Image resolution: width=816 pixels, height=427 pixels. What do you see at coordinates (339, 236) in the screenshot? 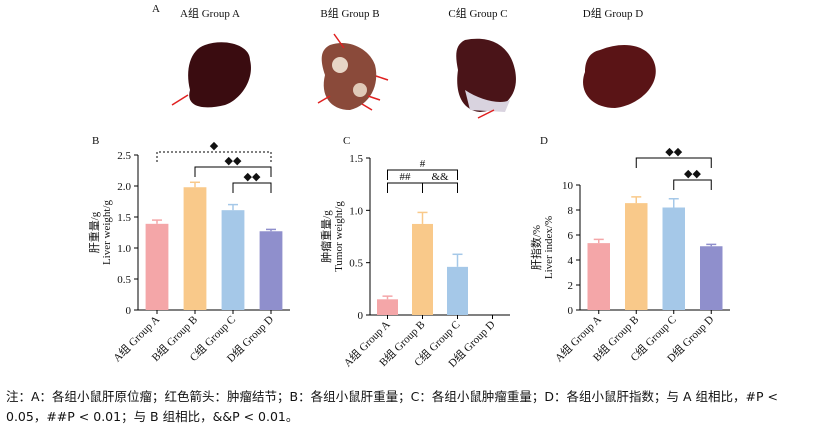
I see `y-axis-label: Tumor weight/g` at bounding box center [339, 236].